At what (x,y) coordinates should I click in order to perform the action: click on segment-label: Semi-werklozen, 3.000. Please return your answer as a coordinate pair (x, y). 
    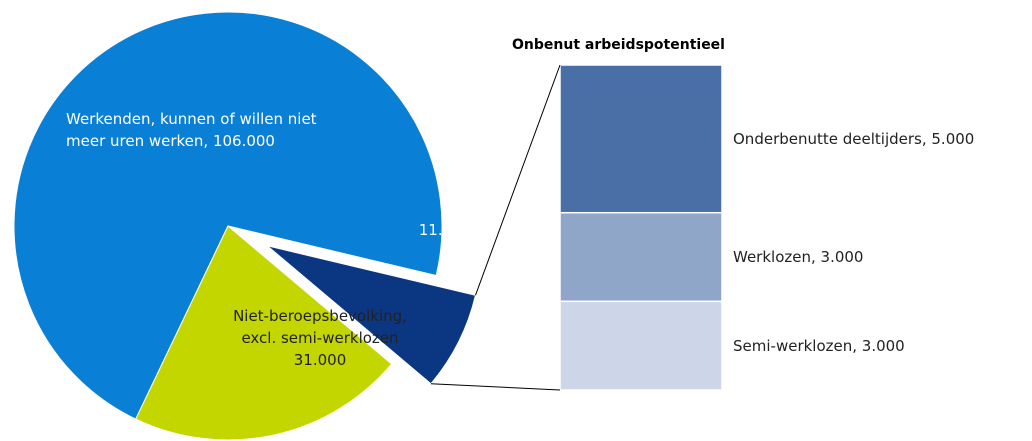
    Looking at the image, I should click on (819, 345).